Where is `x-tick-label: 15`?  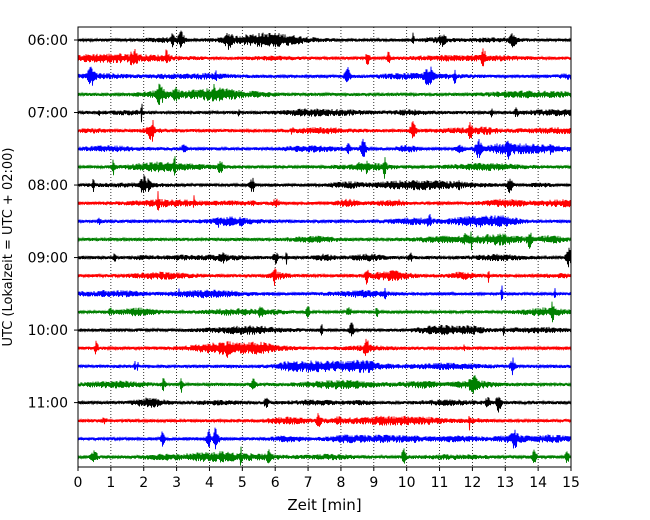
x-tick-label: 15 is located at coordinates (571, 483).